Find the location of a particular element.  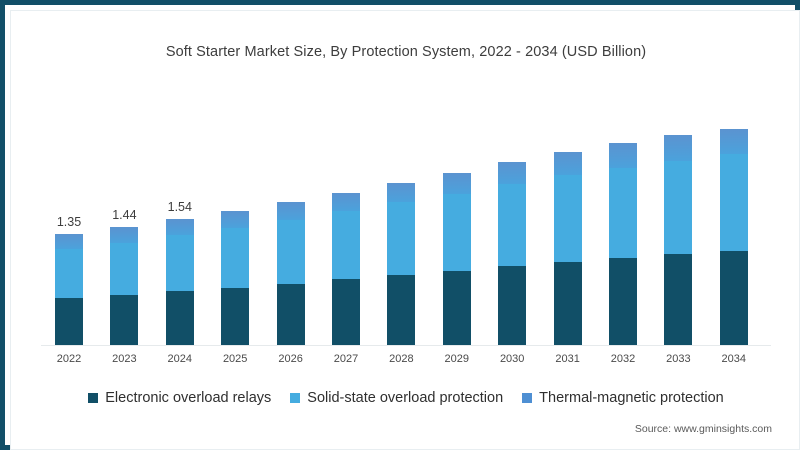

bar-2034 is located at coordinates (733, 236).